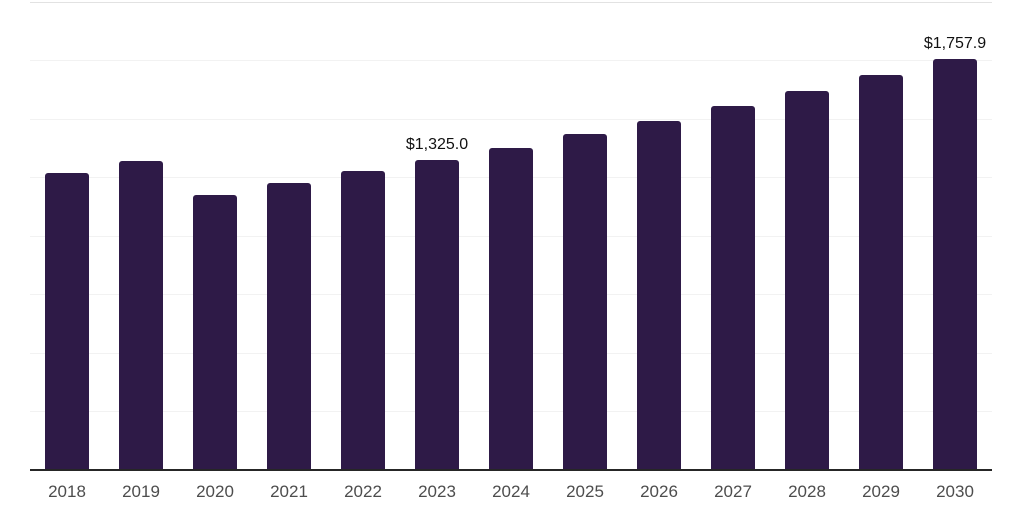 The height and width of the screenshot is (512, 1024). Describe the element at coordinates (363, 491) in the screenshot. I see `x-tick-2022: 2022` at that location.